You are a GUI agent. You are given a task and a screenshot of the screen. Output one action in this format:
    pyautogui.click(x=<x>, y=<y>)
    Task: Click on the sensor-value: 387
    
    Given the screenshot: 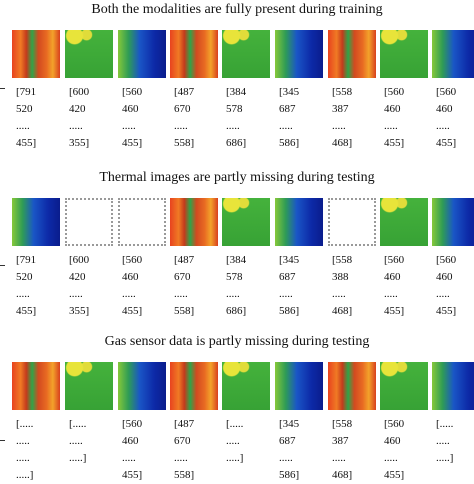 What is the action you would take?
    pyautogui.click(x=340, y=441)
    